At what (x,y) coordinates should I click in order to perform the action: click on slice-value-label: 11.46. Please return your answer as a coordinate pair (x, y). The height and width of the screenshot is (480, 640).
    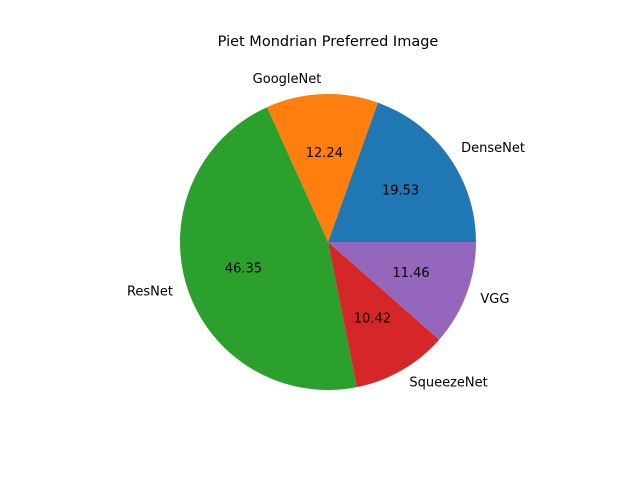
    Looking at the image, I should click on (410, 273).